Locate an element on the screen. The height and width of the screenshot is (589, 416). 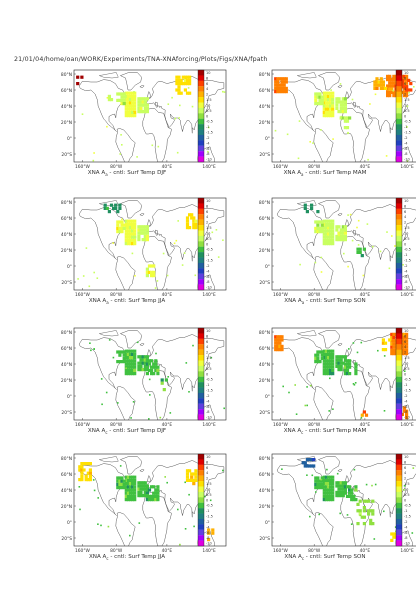
colorbar-tick-label: -6 is located at coordinates (208, 277).